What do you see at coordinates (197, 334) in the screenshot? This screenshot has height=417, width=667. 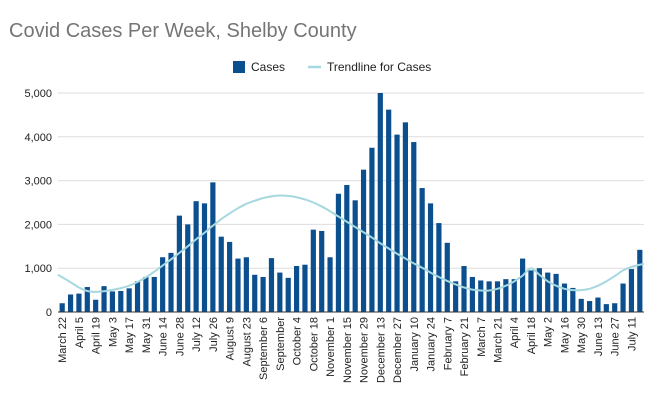 I see `x-tick-label: July 12` at bounding box center [197, 334].